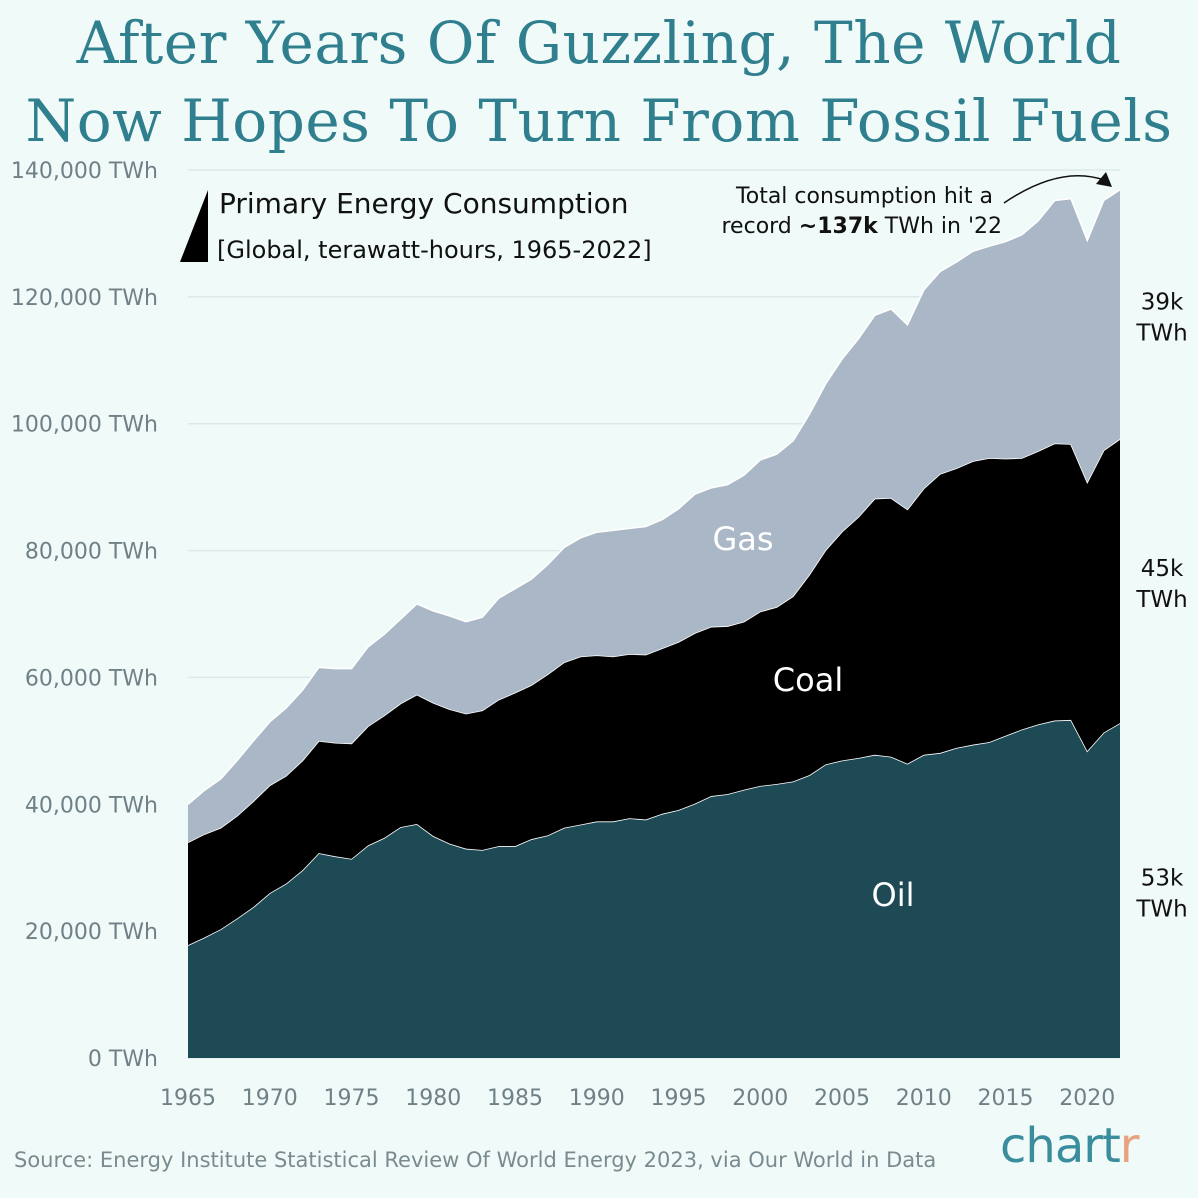  What do you see at coordinates (599, 121) in the screenshot?
I see `title-line-2: Now Hopes To Turn From Fossil Fuels` at bounding box center [599, 121].